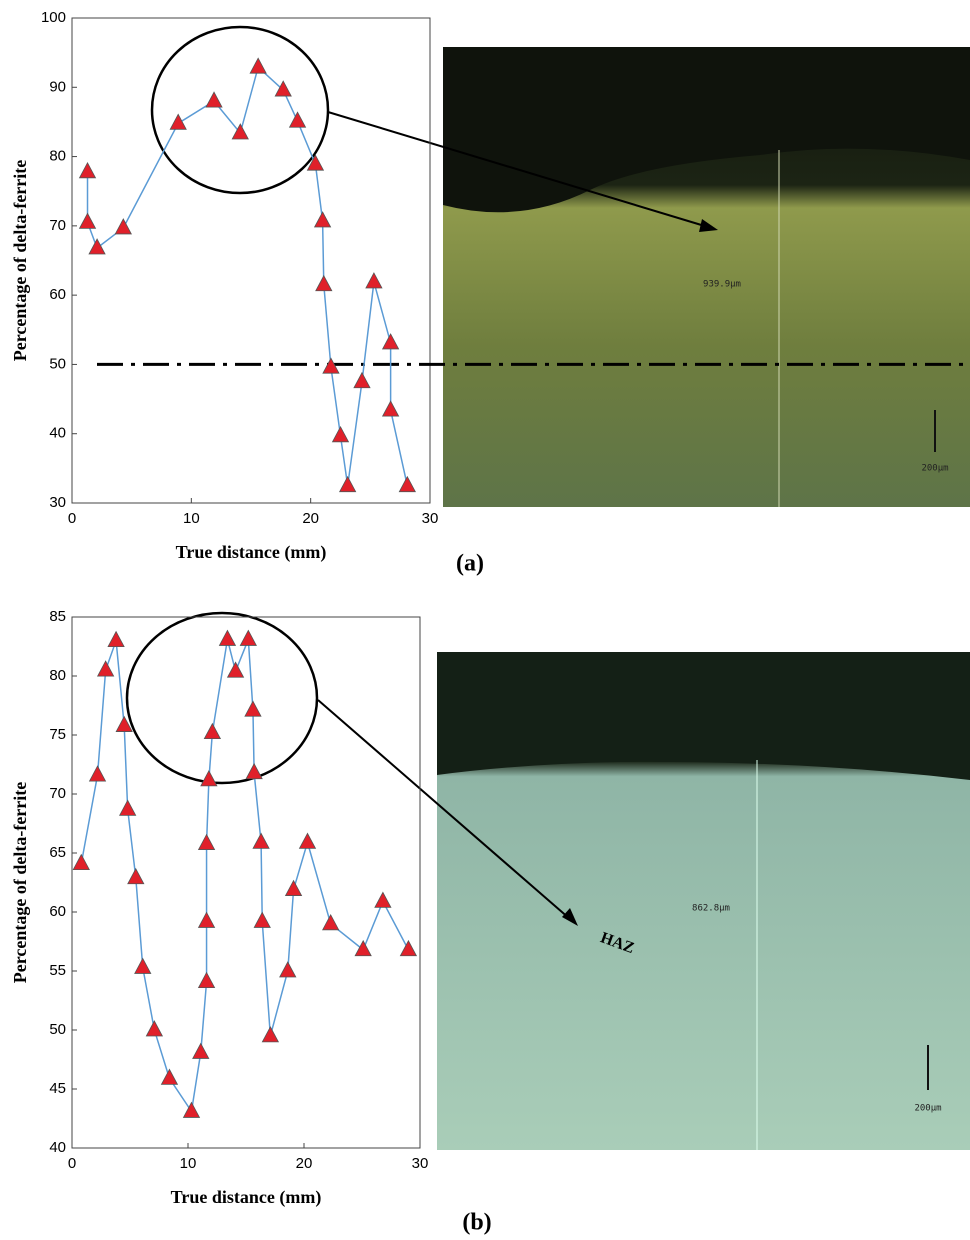 This screenshot has height=1240, width=970. Describe the element at coordinates (470, 564) in the screenshot. I see `panel-label: (a)` at that location.